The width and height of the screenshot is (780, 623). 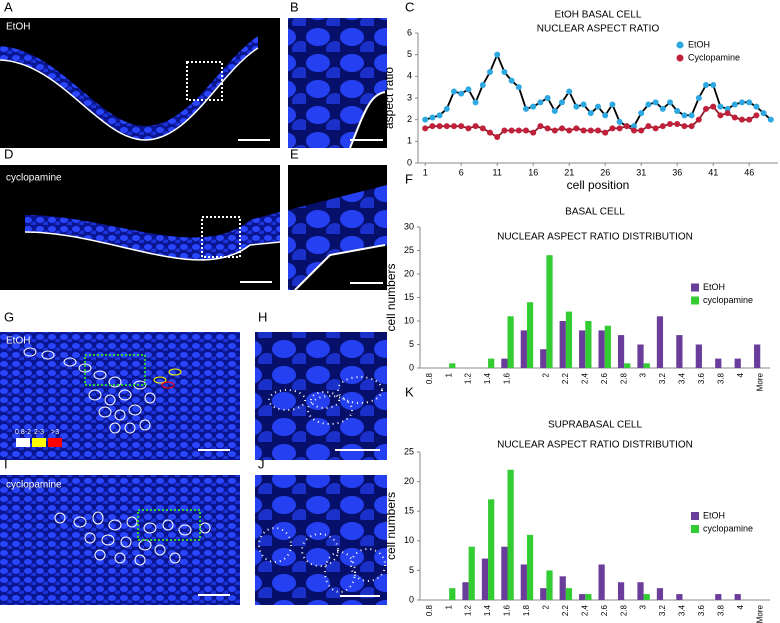 What do you see at coordinates (389, 98) in the screenshot?
I see `y-axis-label: aspect ratio` at bounding box center [389, 98].